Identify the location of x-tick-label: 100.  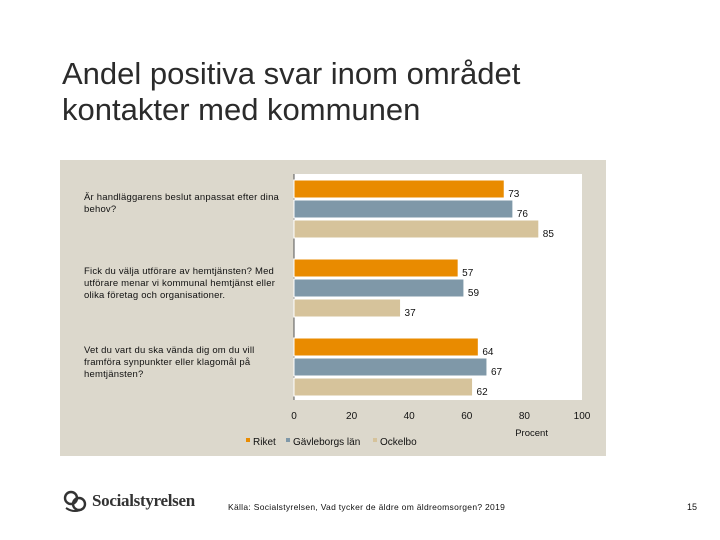
(582, 416).